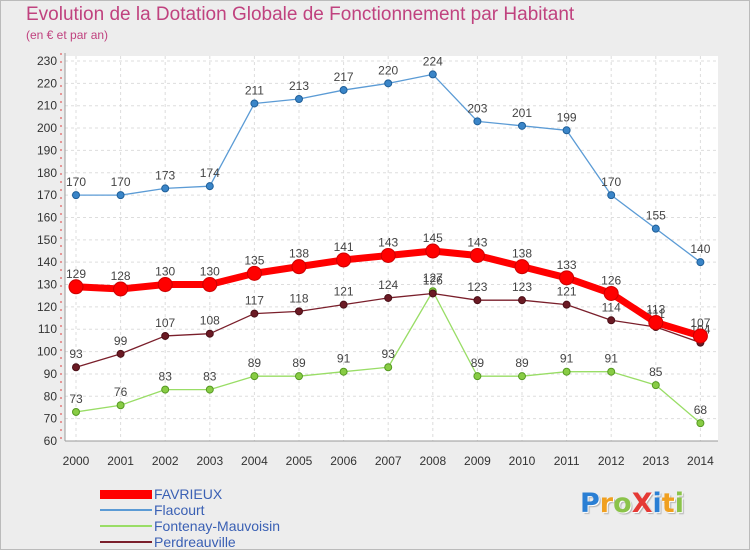  What do you see at coordinates (344, 77) in the screenshot?
I see `data-label: 217` at bounding box center [344, 77].